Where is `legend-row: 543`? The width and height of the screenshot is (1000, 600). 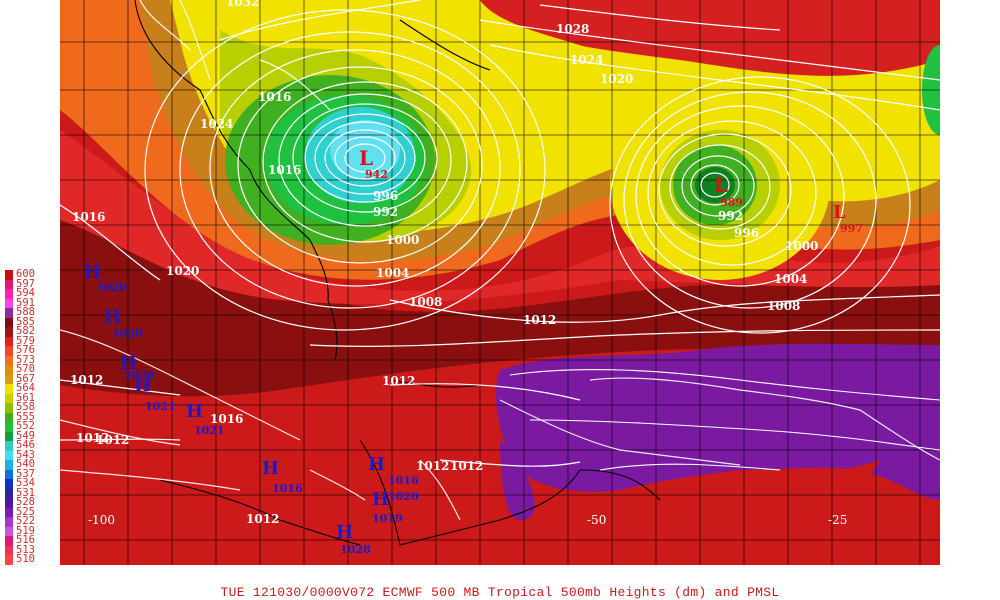
legend-row: 543 is located at coordinates (32, 454).